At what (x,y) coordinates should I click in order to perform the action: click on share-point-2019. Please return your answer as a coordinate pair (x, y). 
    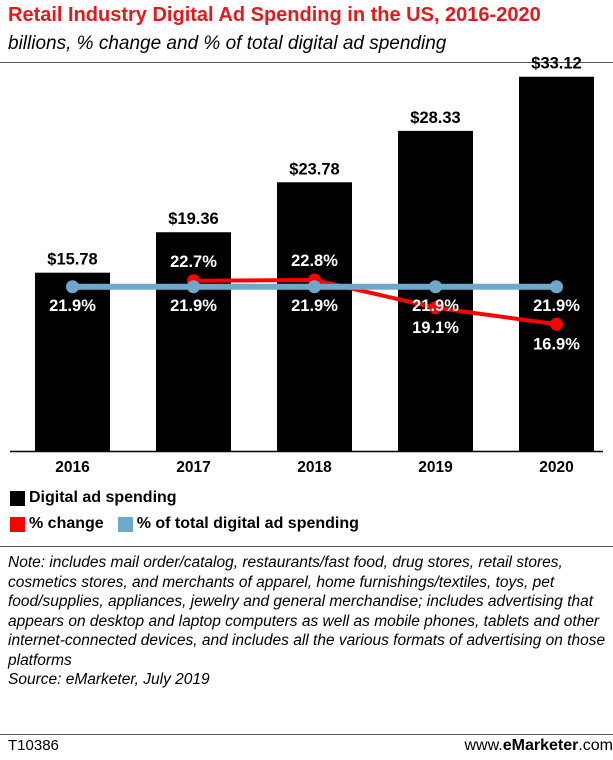
    Looking at the image, I should click on (435, 287).